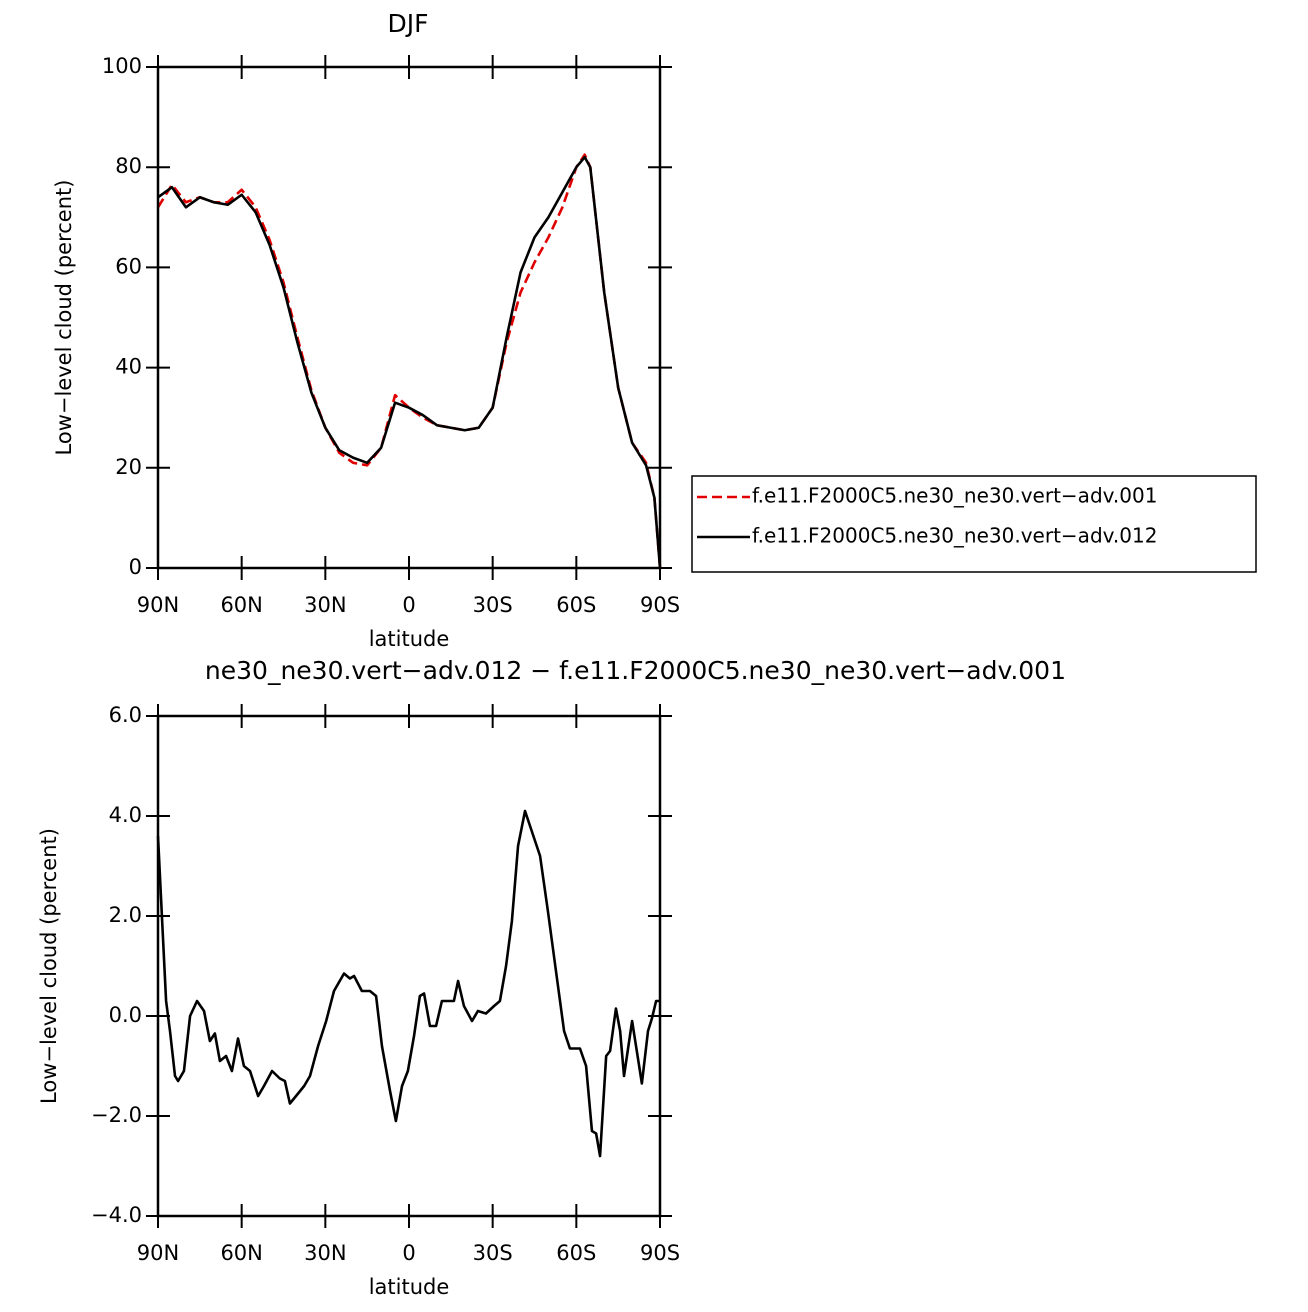  I want to click on y-tick-label: 60, so click(128, 266).